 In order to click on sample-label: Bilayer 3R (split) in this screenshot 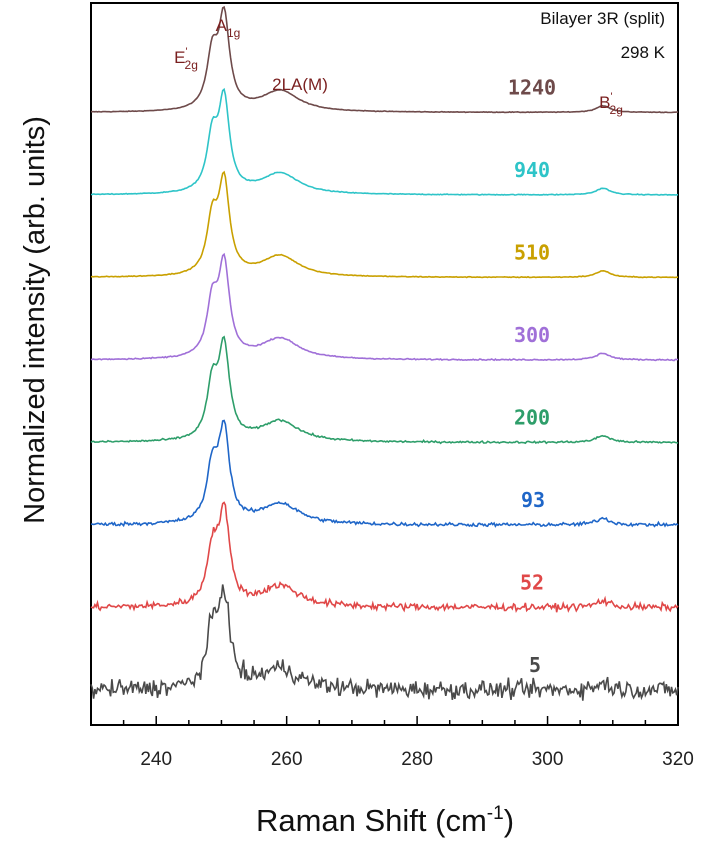, I will do `click(602, 18)`.